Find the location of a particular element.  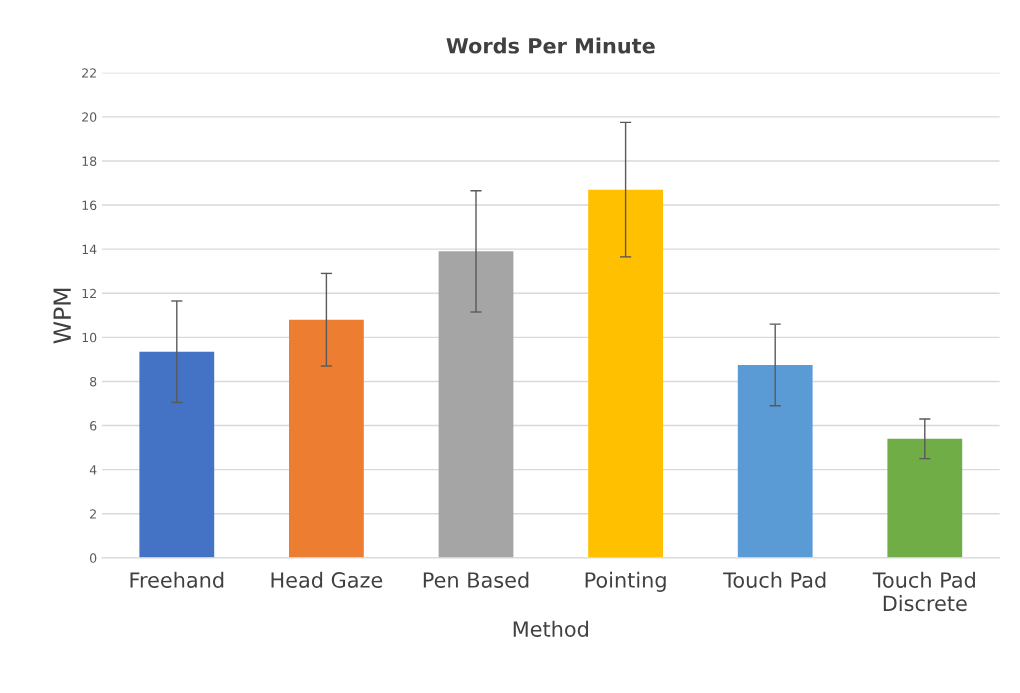

y-tick-label: 14 is located at coordinates (89, 249).